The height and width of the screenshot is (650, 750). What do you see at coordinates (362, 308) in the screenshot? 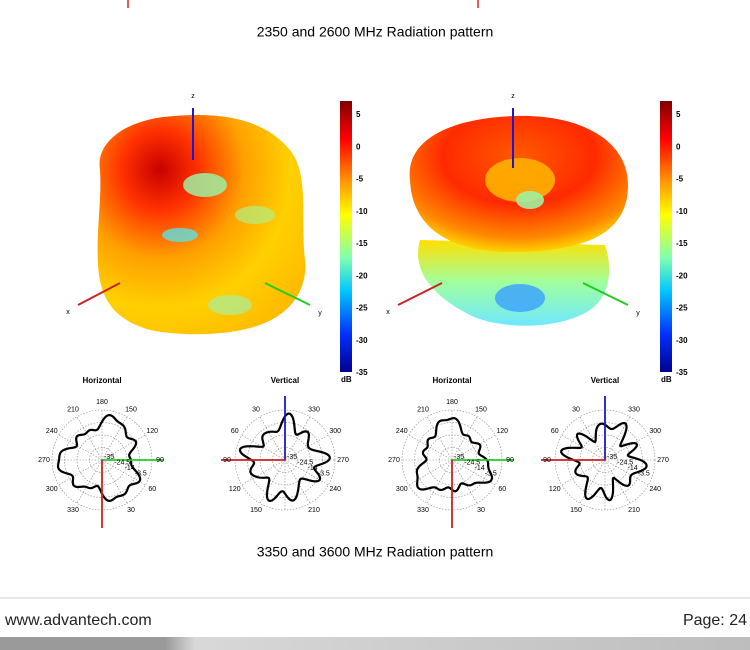
I see `colorbar-label: -25` at bounding box center [362, 308].